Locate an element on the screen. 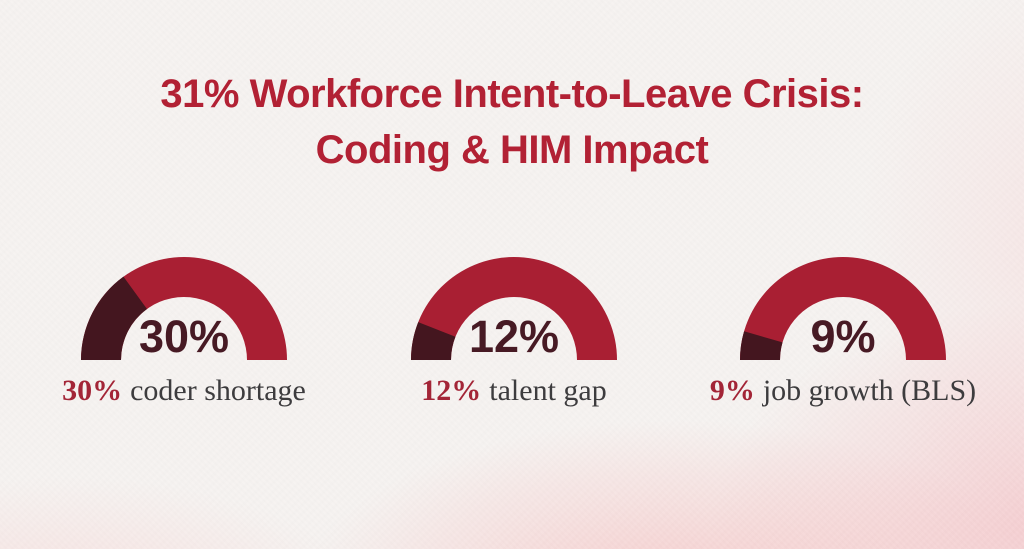 The width and height of the screenshot is (1024, 549). gauge-value-job-growth: 9% is located at coordinates (843, 336).